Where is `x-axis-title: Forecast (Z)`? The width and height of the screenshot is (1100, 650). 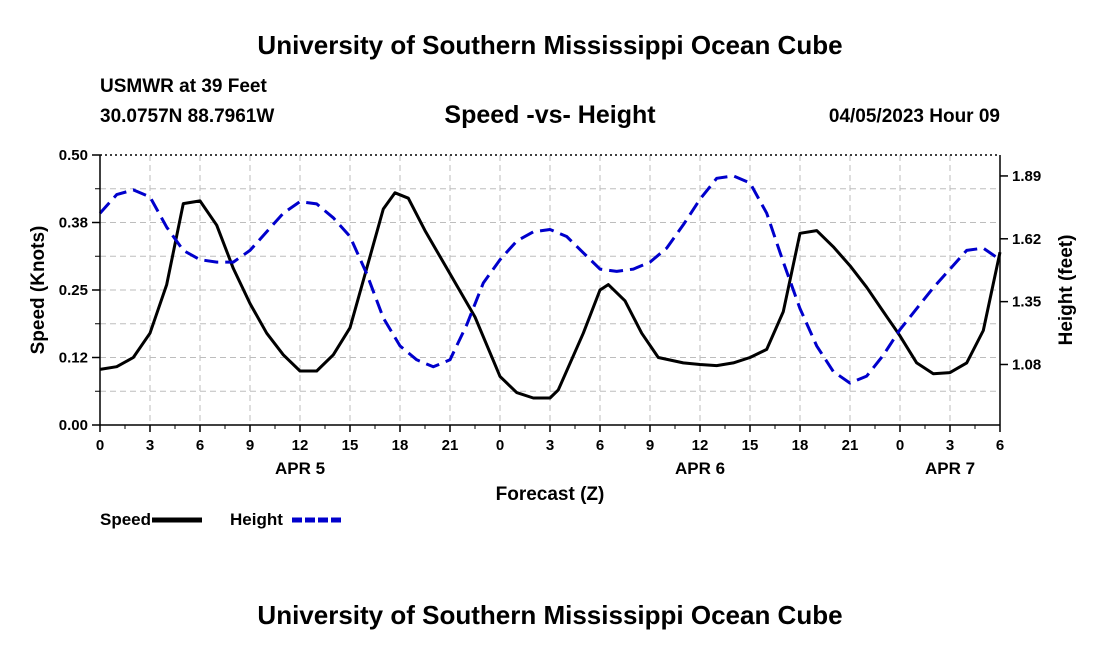
x-axis-title: Forecast (Z) is located at coordinates (550, 494).